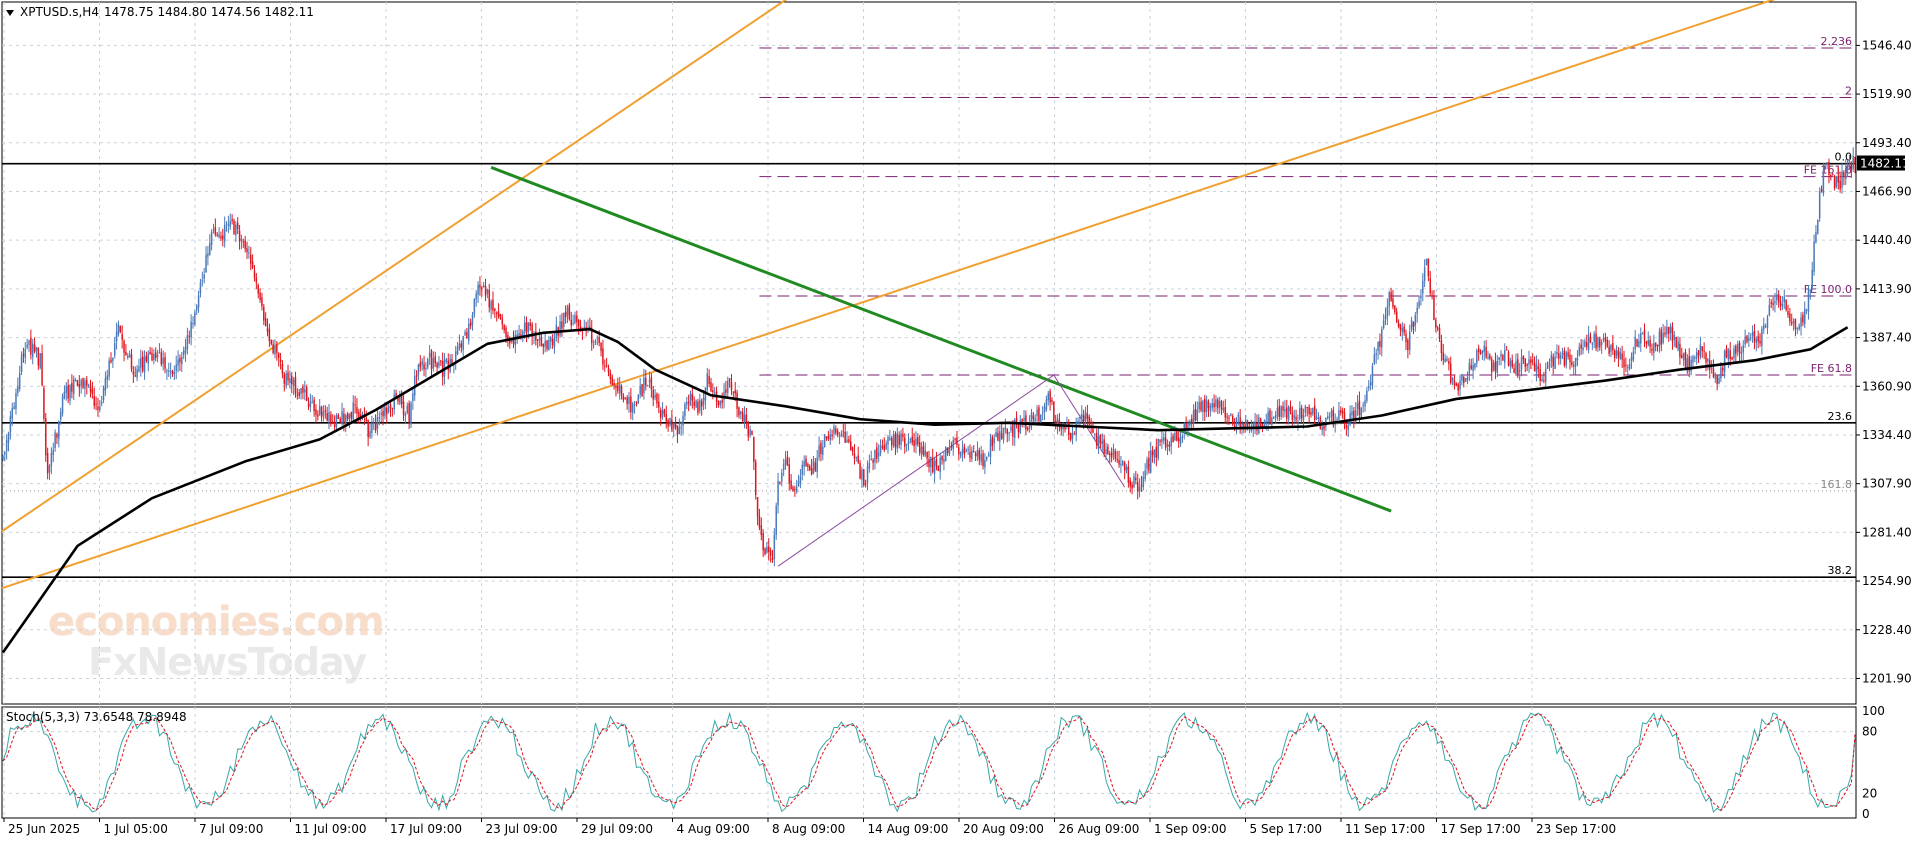  What do you see at coordinates (231, 829) in the screenshot?
I see `time-tick-label: 7 Jul 09:00` at bounding box center [231, 829].